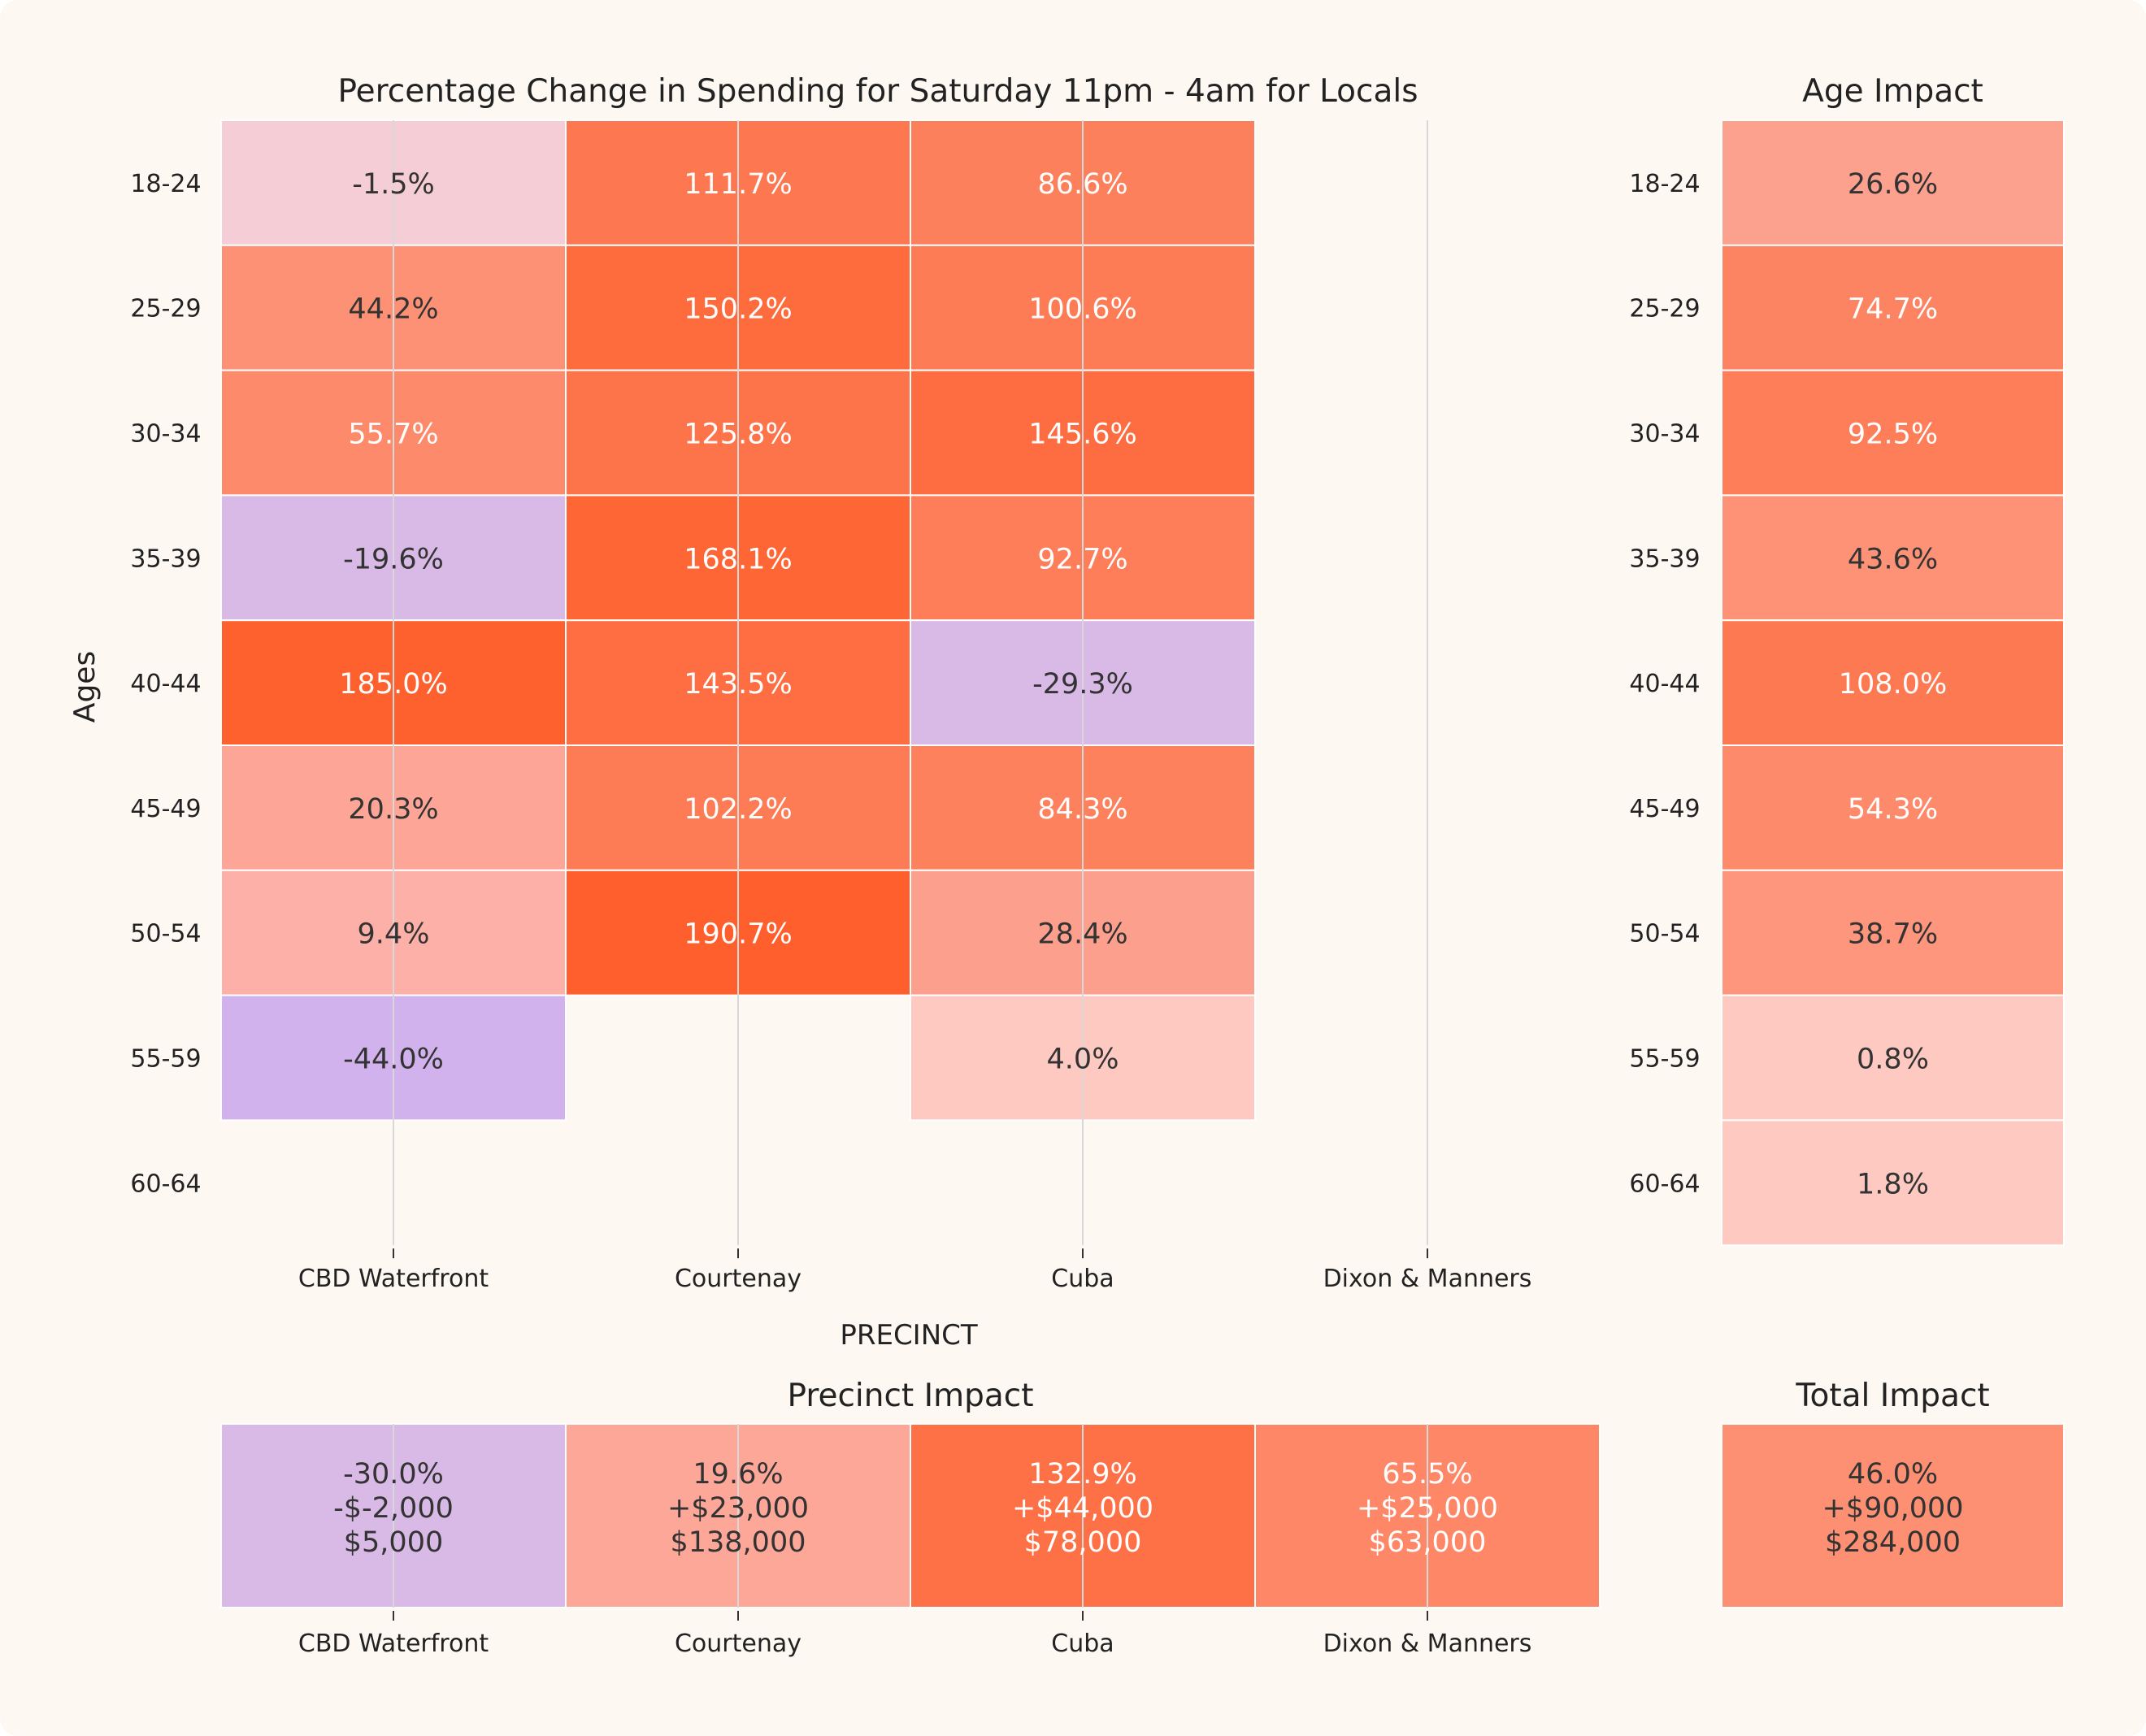  Describe the element at coordinates (1893, 1474) in the screenshot. I see `total-impact-label: 46.0%` at that location.